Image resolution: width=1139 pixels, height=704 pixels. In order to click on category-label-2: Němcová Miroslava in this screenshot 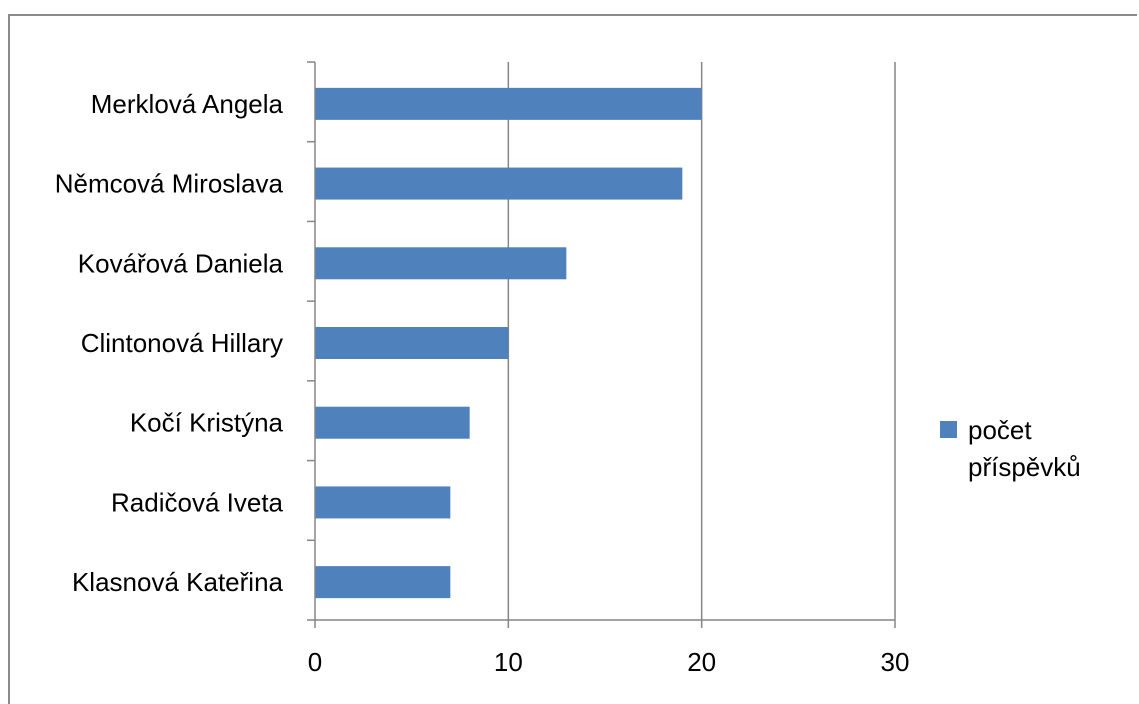, I will do `click(169, 184)`.